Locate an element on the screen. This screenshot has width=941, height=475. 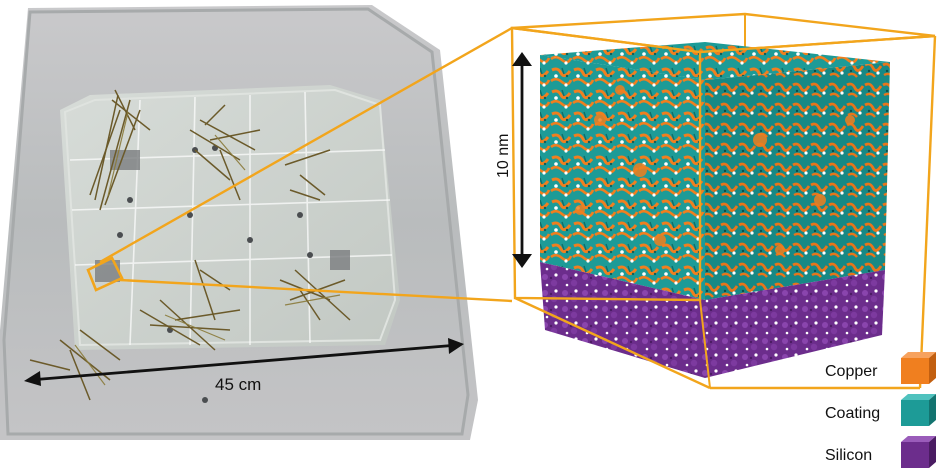
height-scale: 10 nm is located at coordinates (513, 160).